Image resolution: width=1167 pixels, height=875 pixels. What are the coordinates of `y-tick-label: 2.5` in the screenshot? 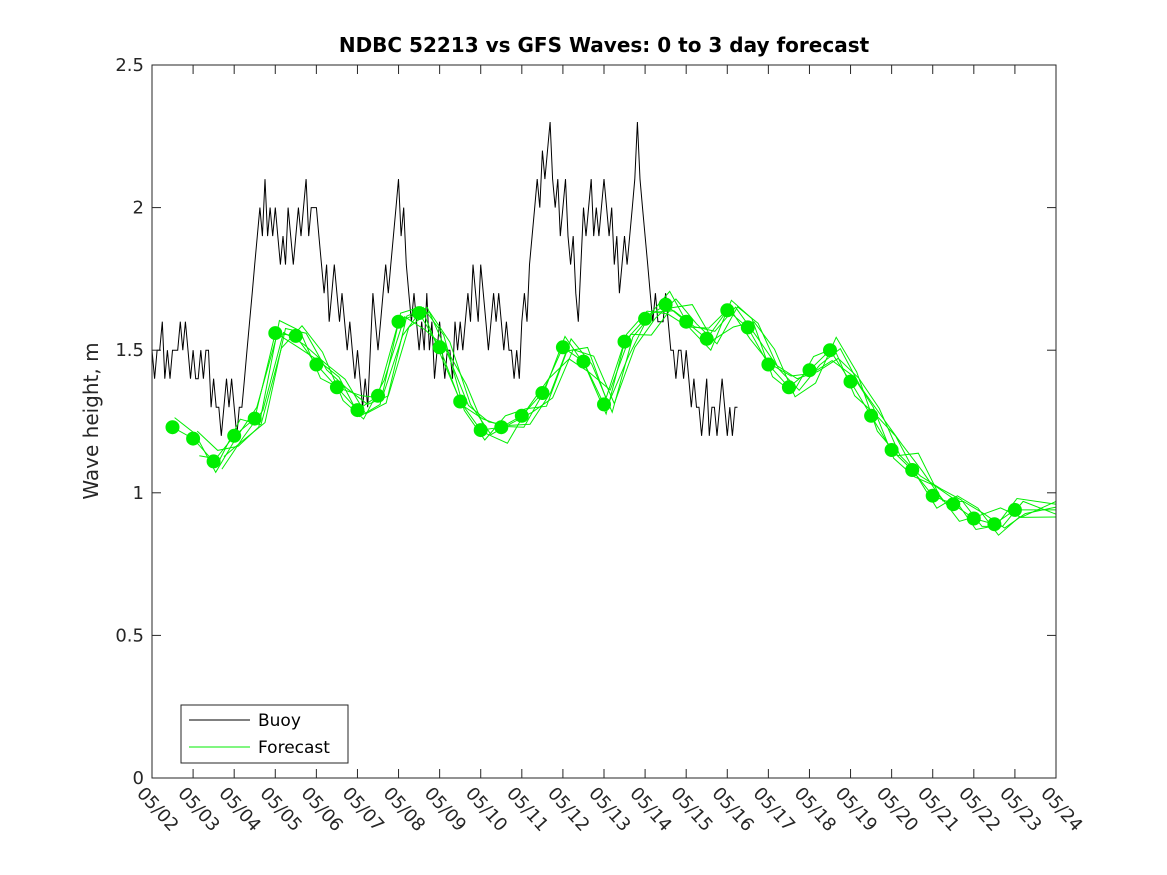 It's located at (129, 65).